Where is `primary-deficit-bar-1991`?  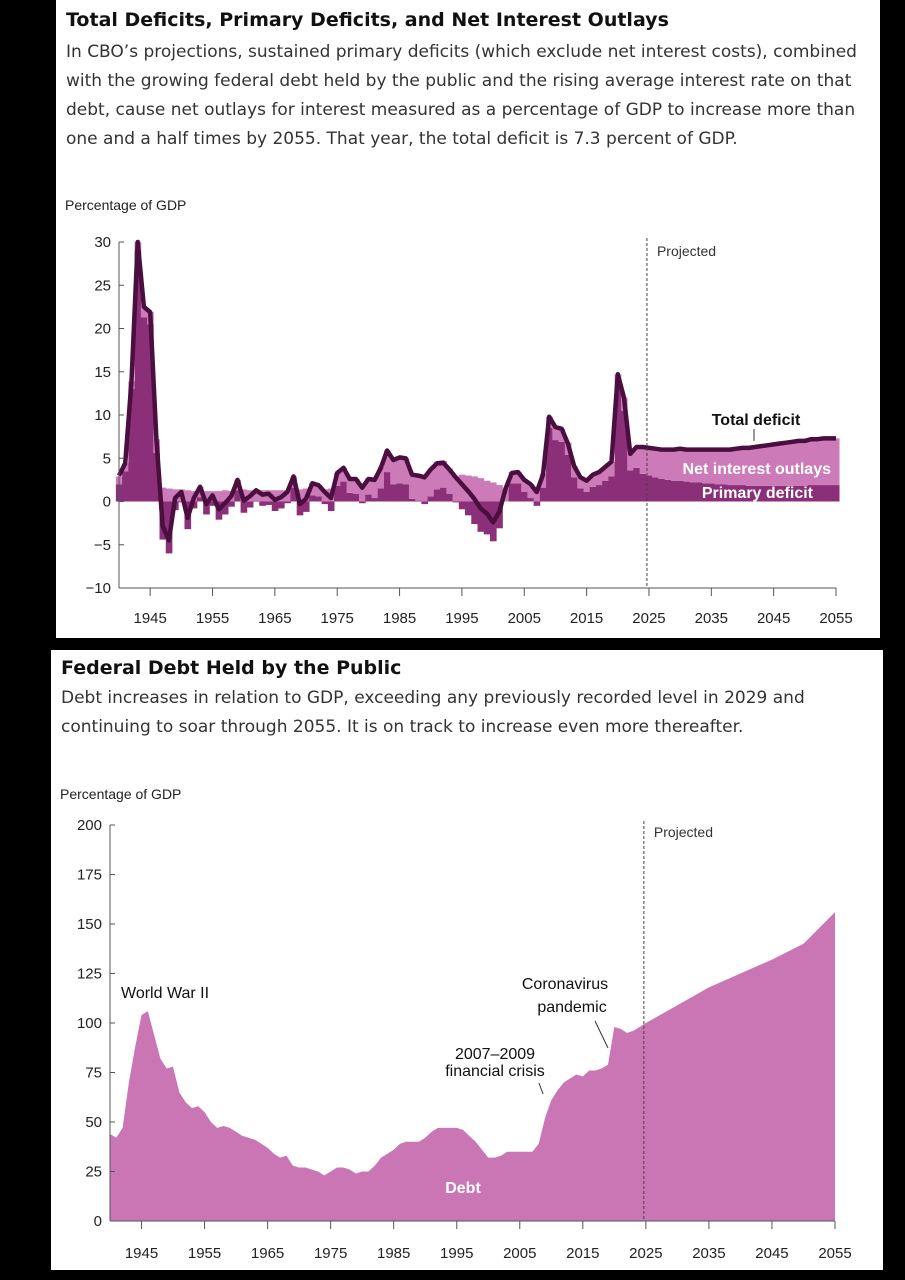
primary-deficit-bar-1991 is located at coordinates (437, 495).